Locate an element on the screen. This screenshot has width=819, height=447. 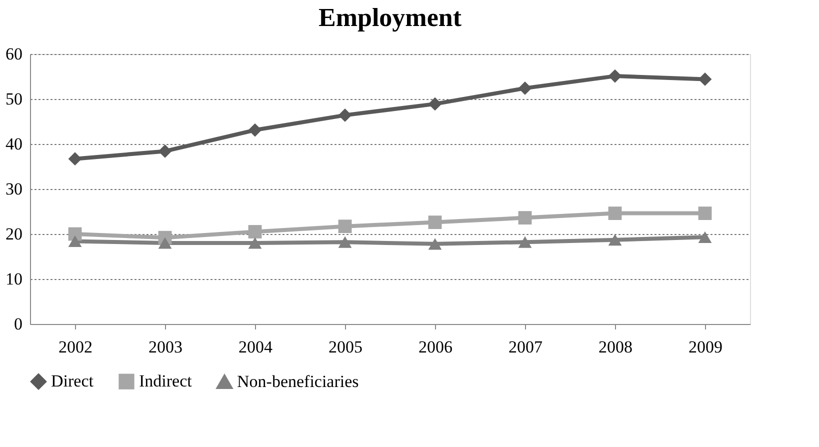
x-tick-label: 2003 is located at coordinates (165, 347).